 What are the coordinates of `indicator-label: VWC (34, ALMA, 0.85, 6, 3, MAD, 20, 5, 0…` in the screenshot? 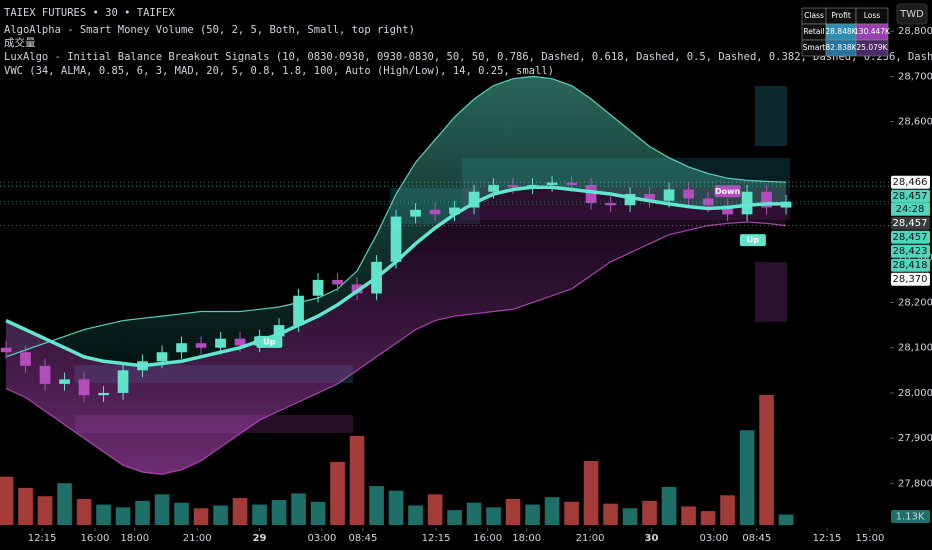 It's located at (279, 71).